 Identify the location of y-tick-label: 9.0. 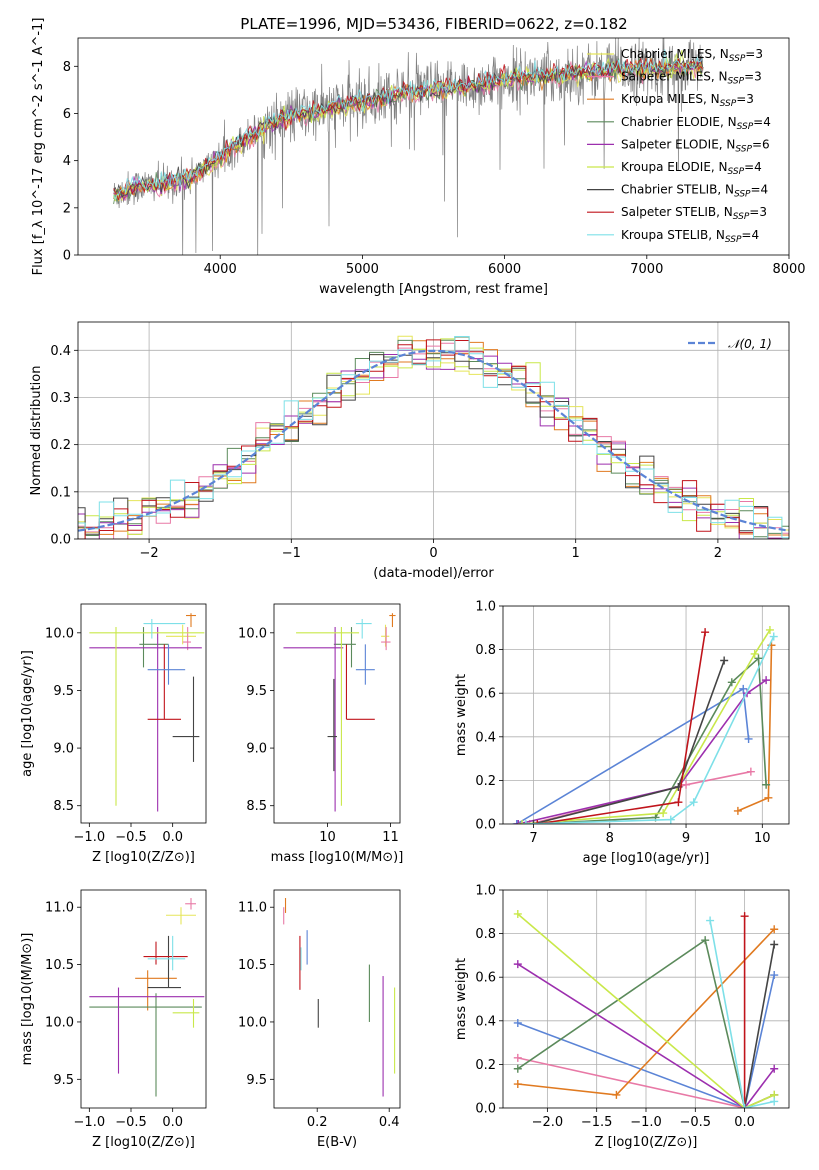
(63, 749).